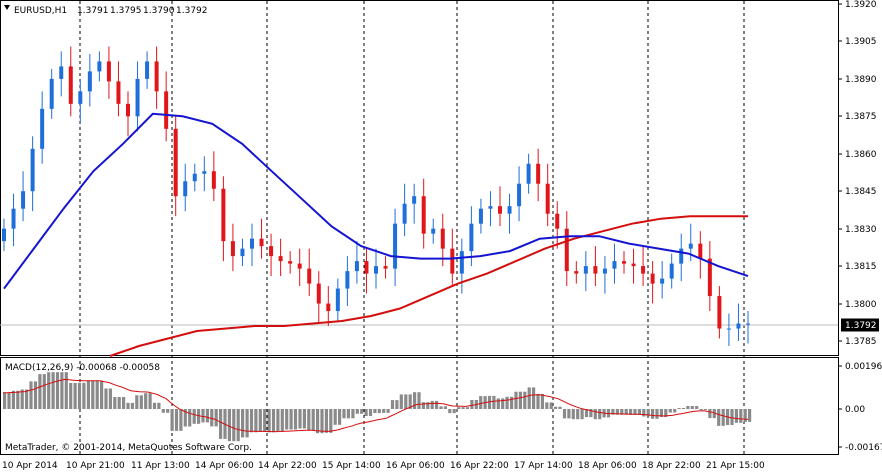  What do you see at coordinates (7, 7) in the screenshot?
I see `dropdown-triangle-icon` at bounding box center [7, 7].